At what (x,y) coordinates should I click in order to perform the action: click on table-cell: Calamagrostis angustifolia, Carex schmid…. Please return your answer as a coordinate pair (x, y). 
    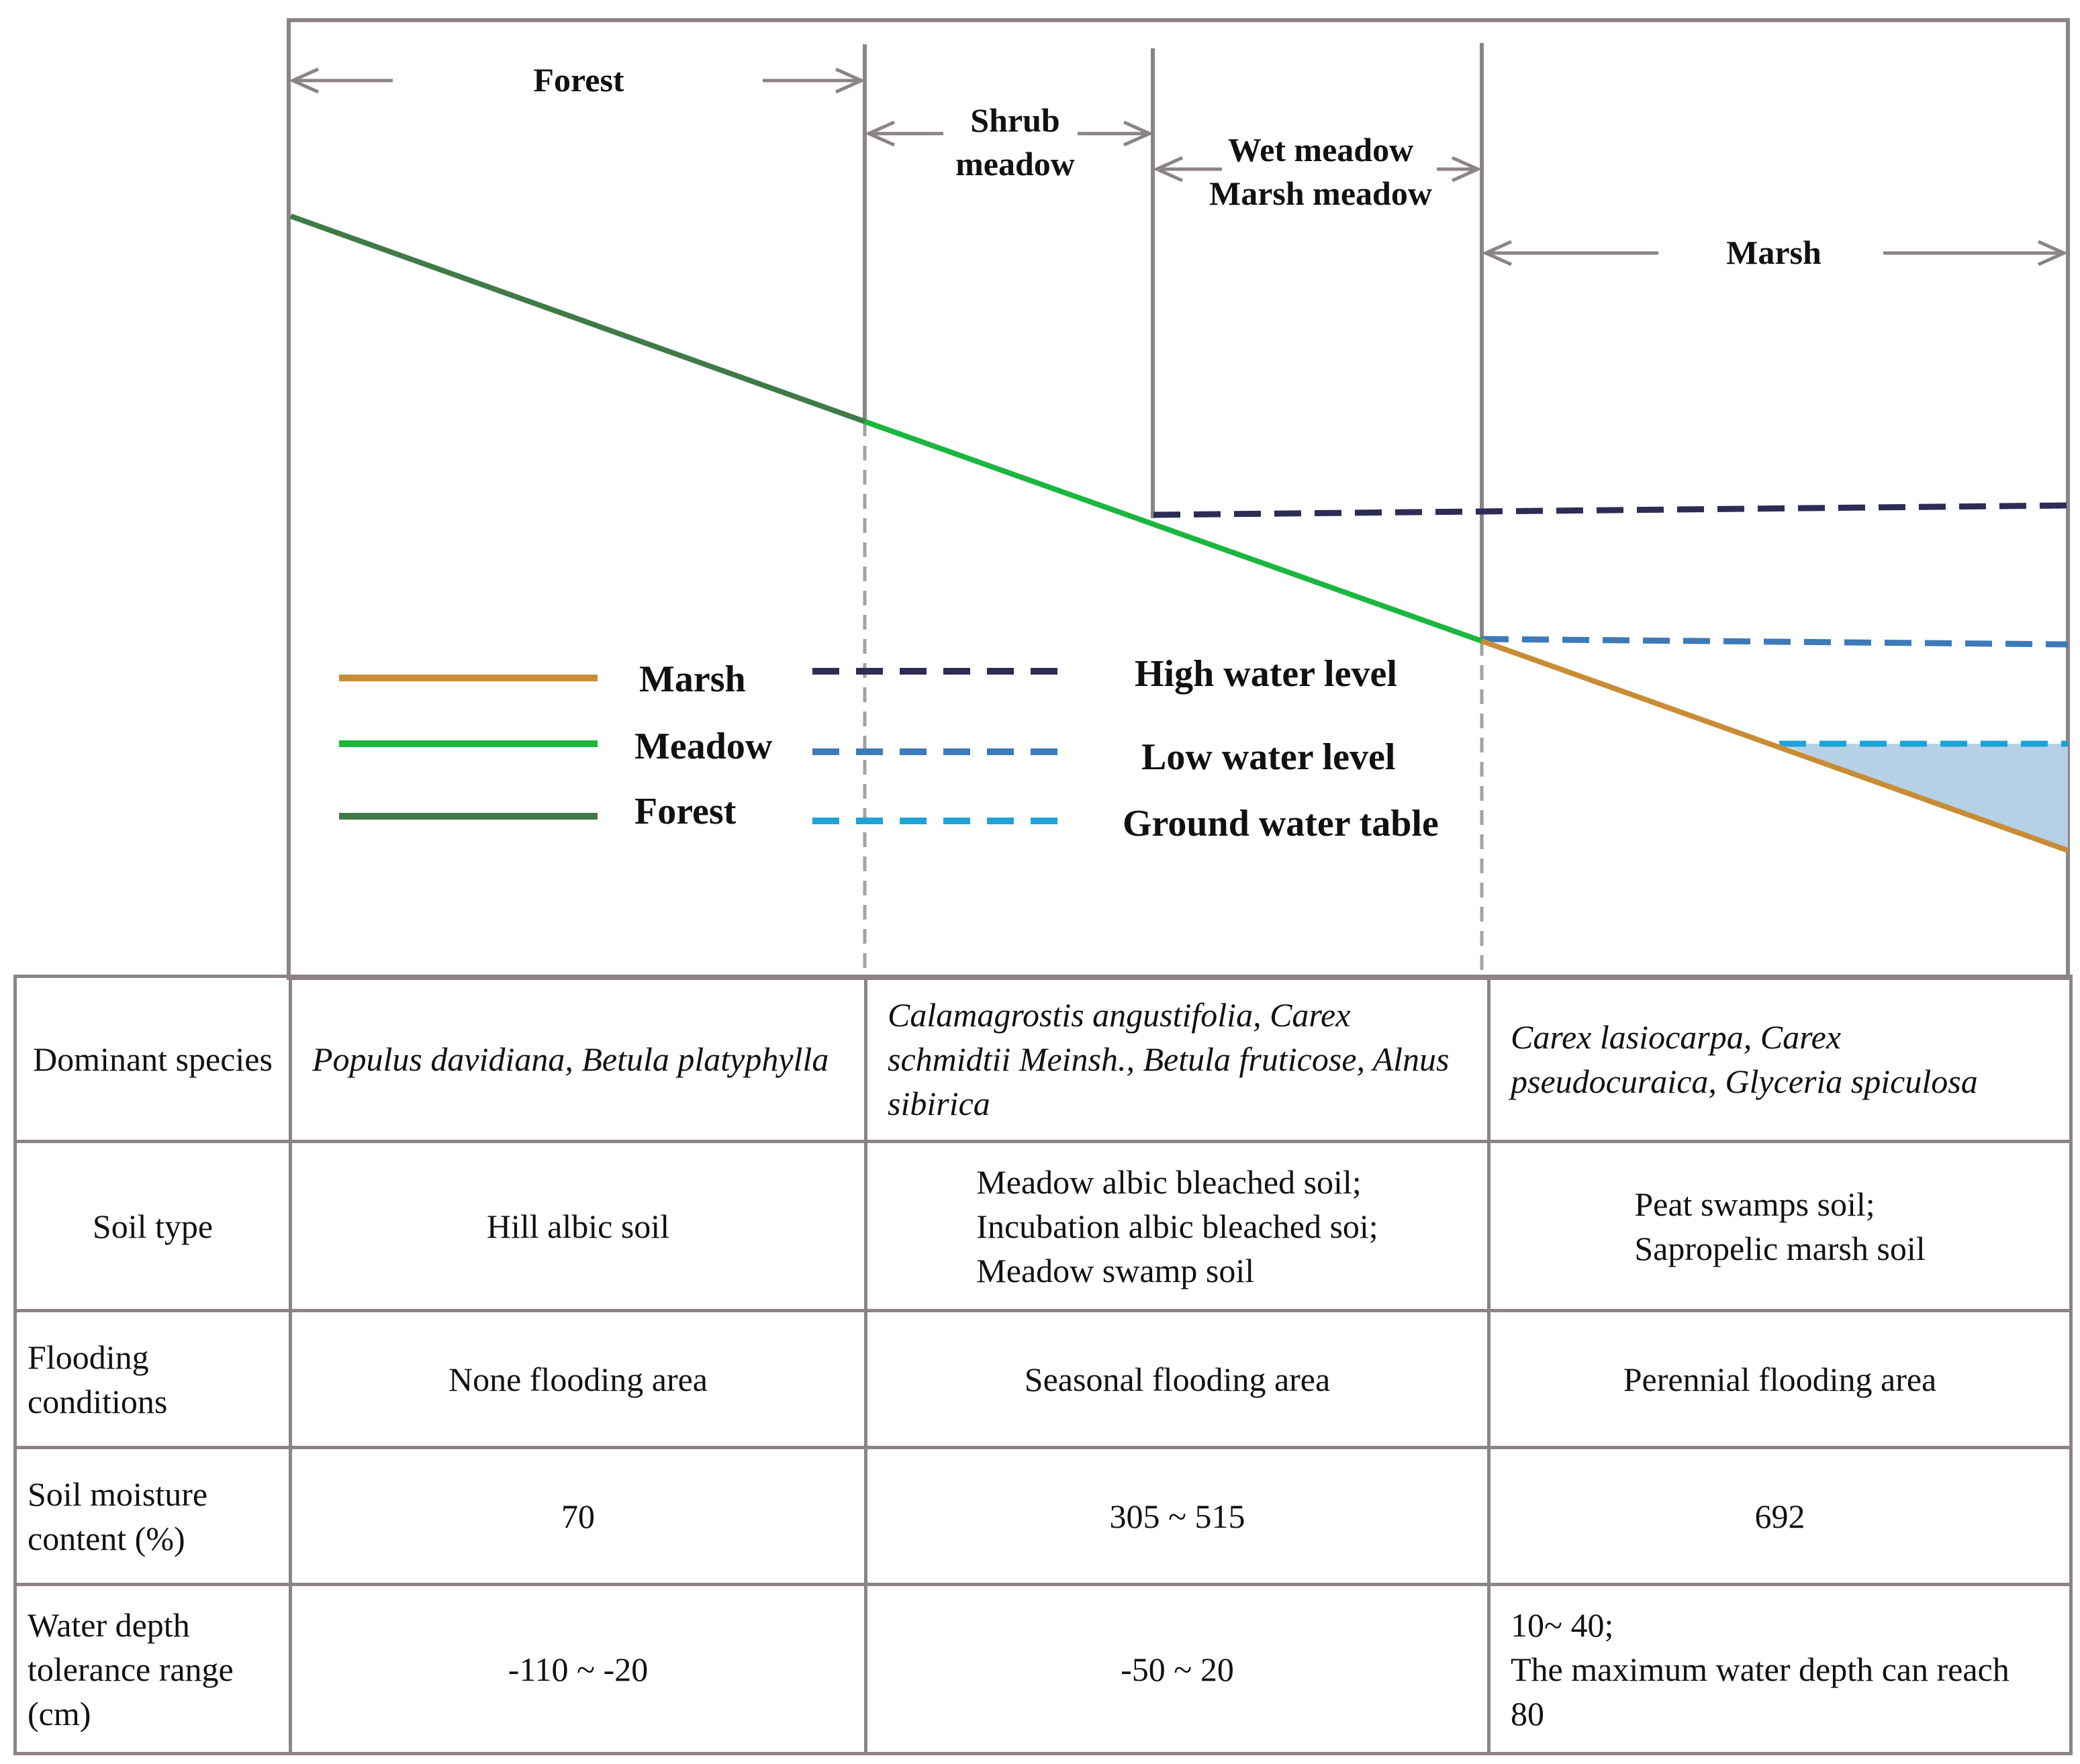
    Looking at the image, I should click on (1177, 1059).